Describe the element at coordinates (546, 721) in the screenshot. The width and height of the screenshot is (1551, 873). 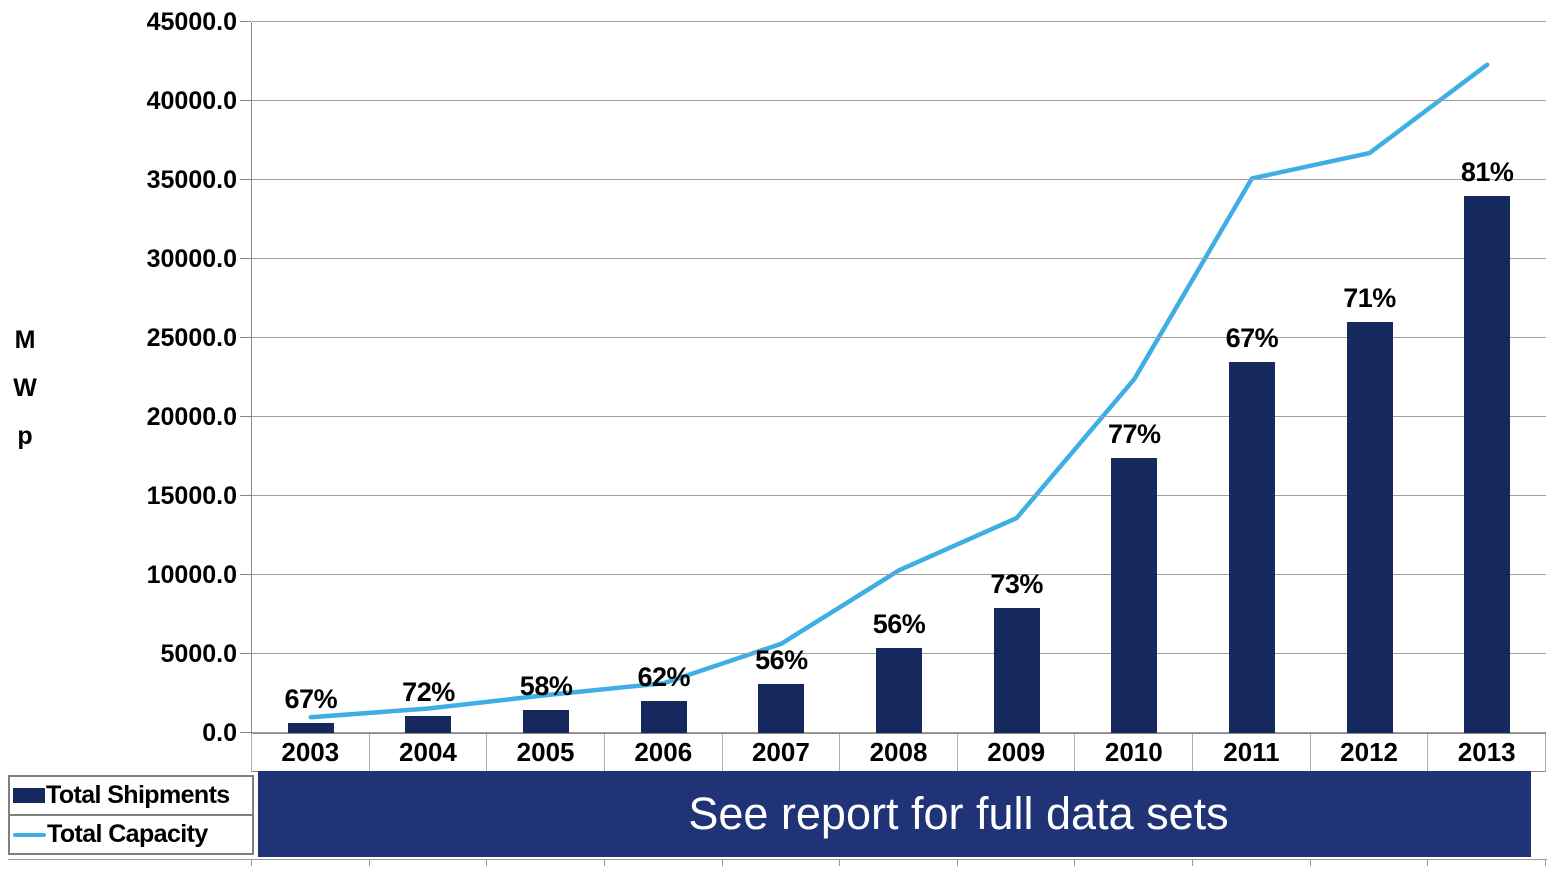
I see `bar-2005` at that location.